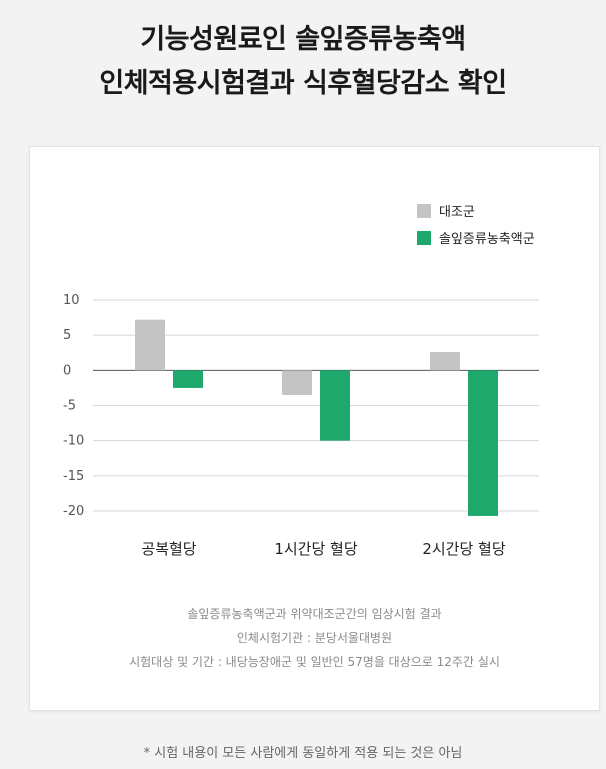 The height and width of the screenshot is (769, 606). I want to click on x-category-label: 공복혈당, so click(168, 549).